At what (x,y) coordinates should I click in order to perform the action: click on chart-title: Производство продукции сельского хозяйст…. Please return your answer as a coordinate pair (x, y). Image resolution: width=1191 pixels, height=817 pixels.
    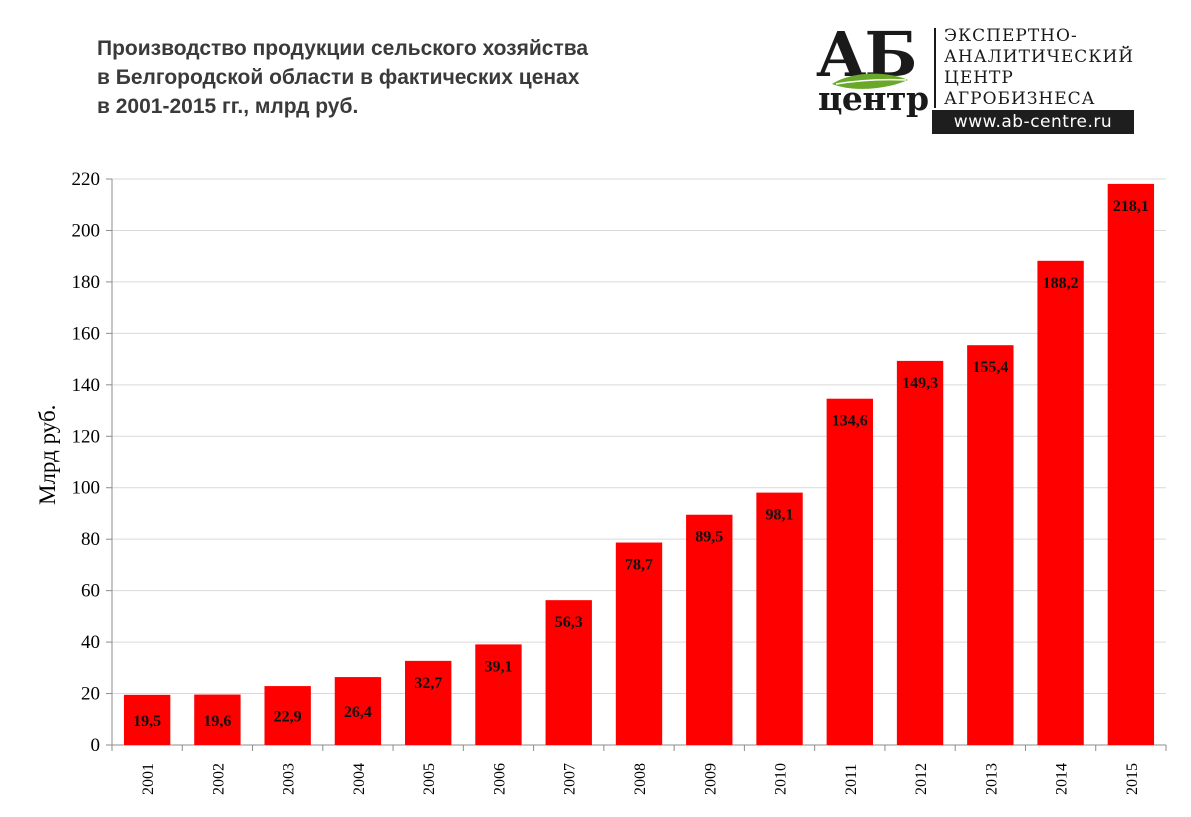
    Looking at the image, I should click on (417, 77).